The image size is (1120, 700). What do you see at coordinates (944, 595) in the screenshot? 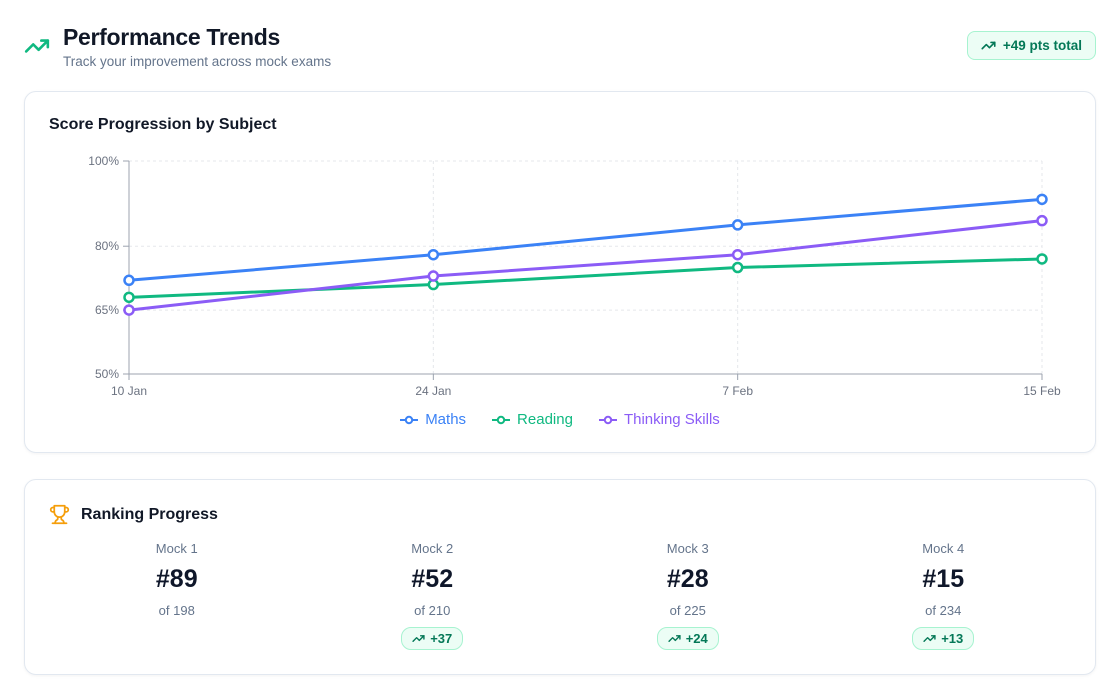
I see `rank-column-mock-4: Mock 4 #15 of 234 +13` at bounding box center [944, 595].